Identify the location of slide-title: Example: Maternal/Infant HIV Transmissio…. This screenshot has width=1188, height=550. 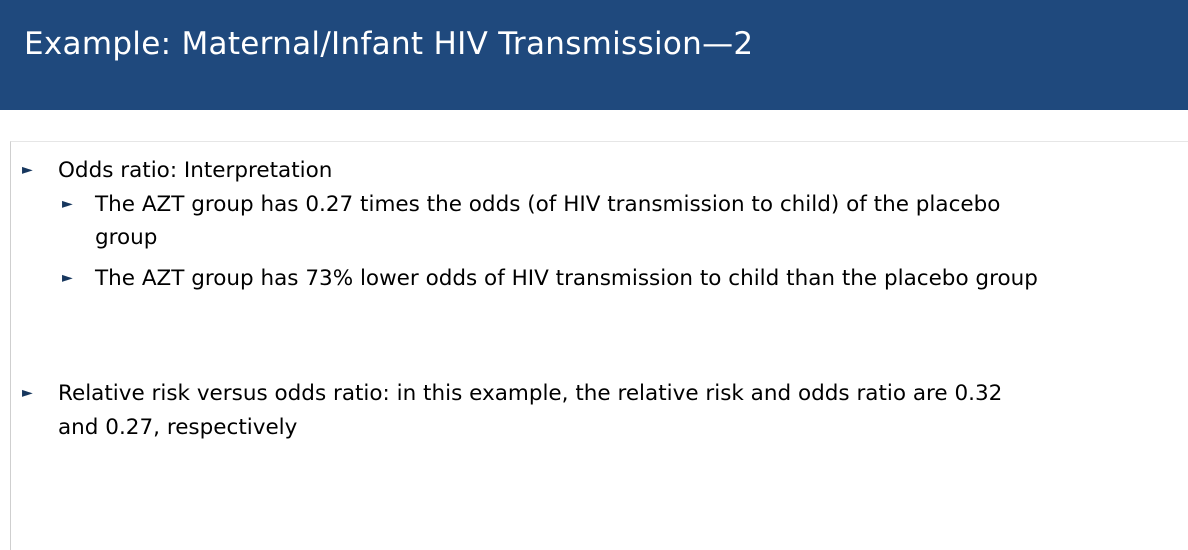
(389, 44).